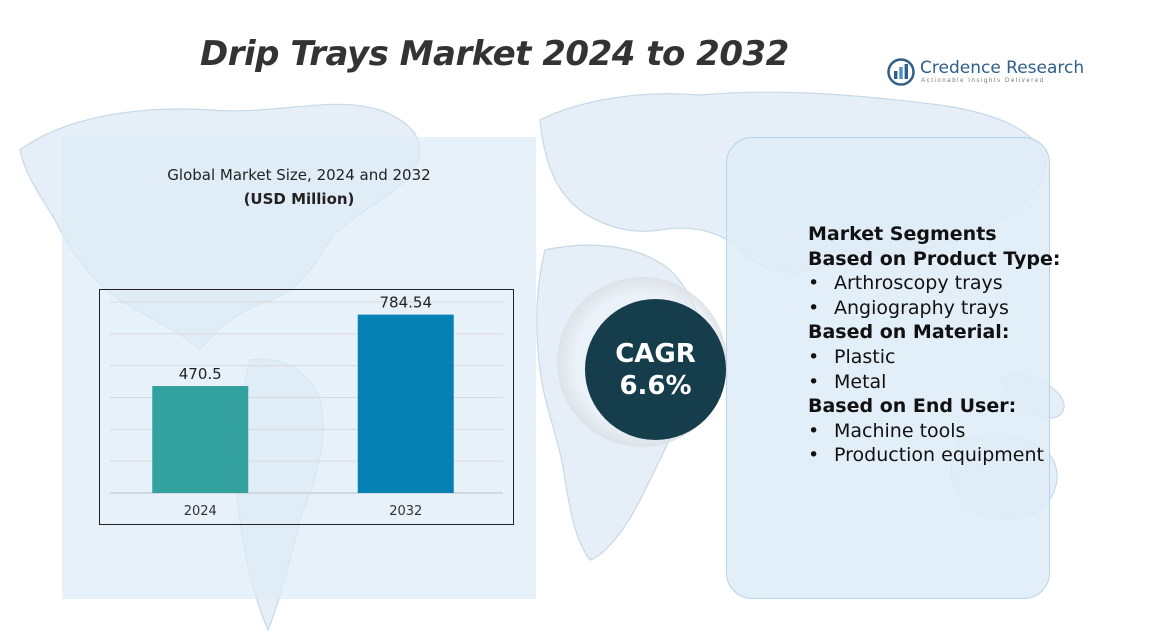  I want to click on segment-item-label: Production equipment, so click(939, 455).